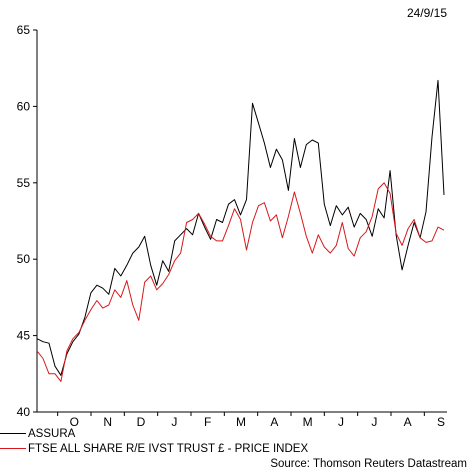 The height and width of the screenshot is (476, 475). Describe the element at coordinates (13, 449) in the screenshot. I see `legend-swatch-ftse` at that location.